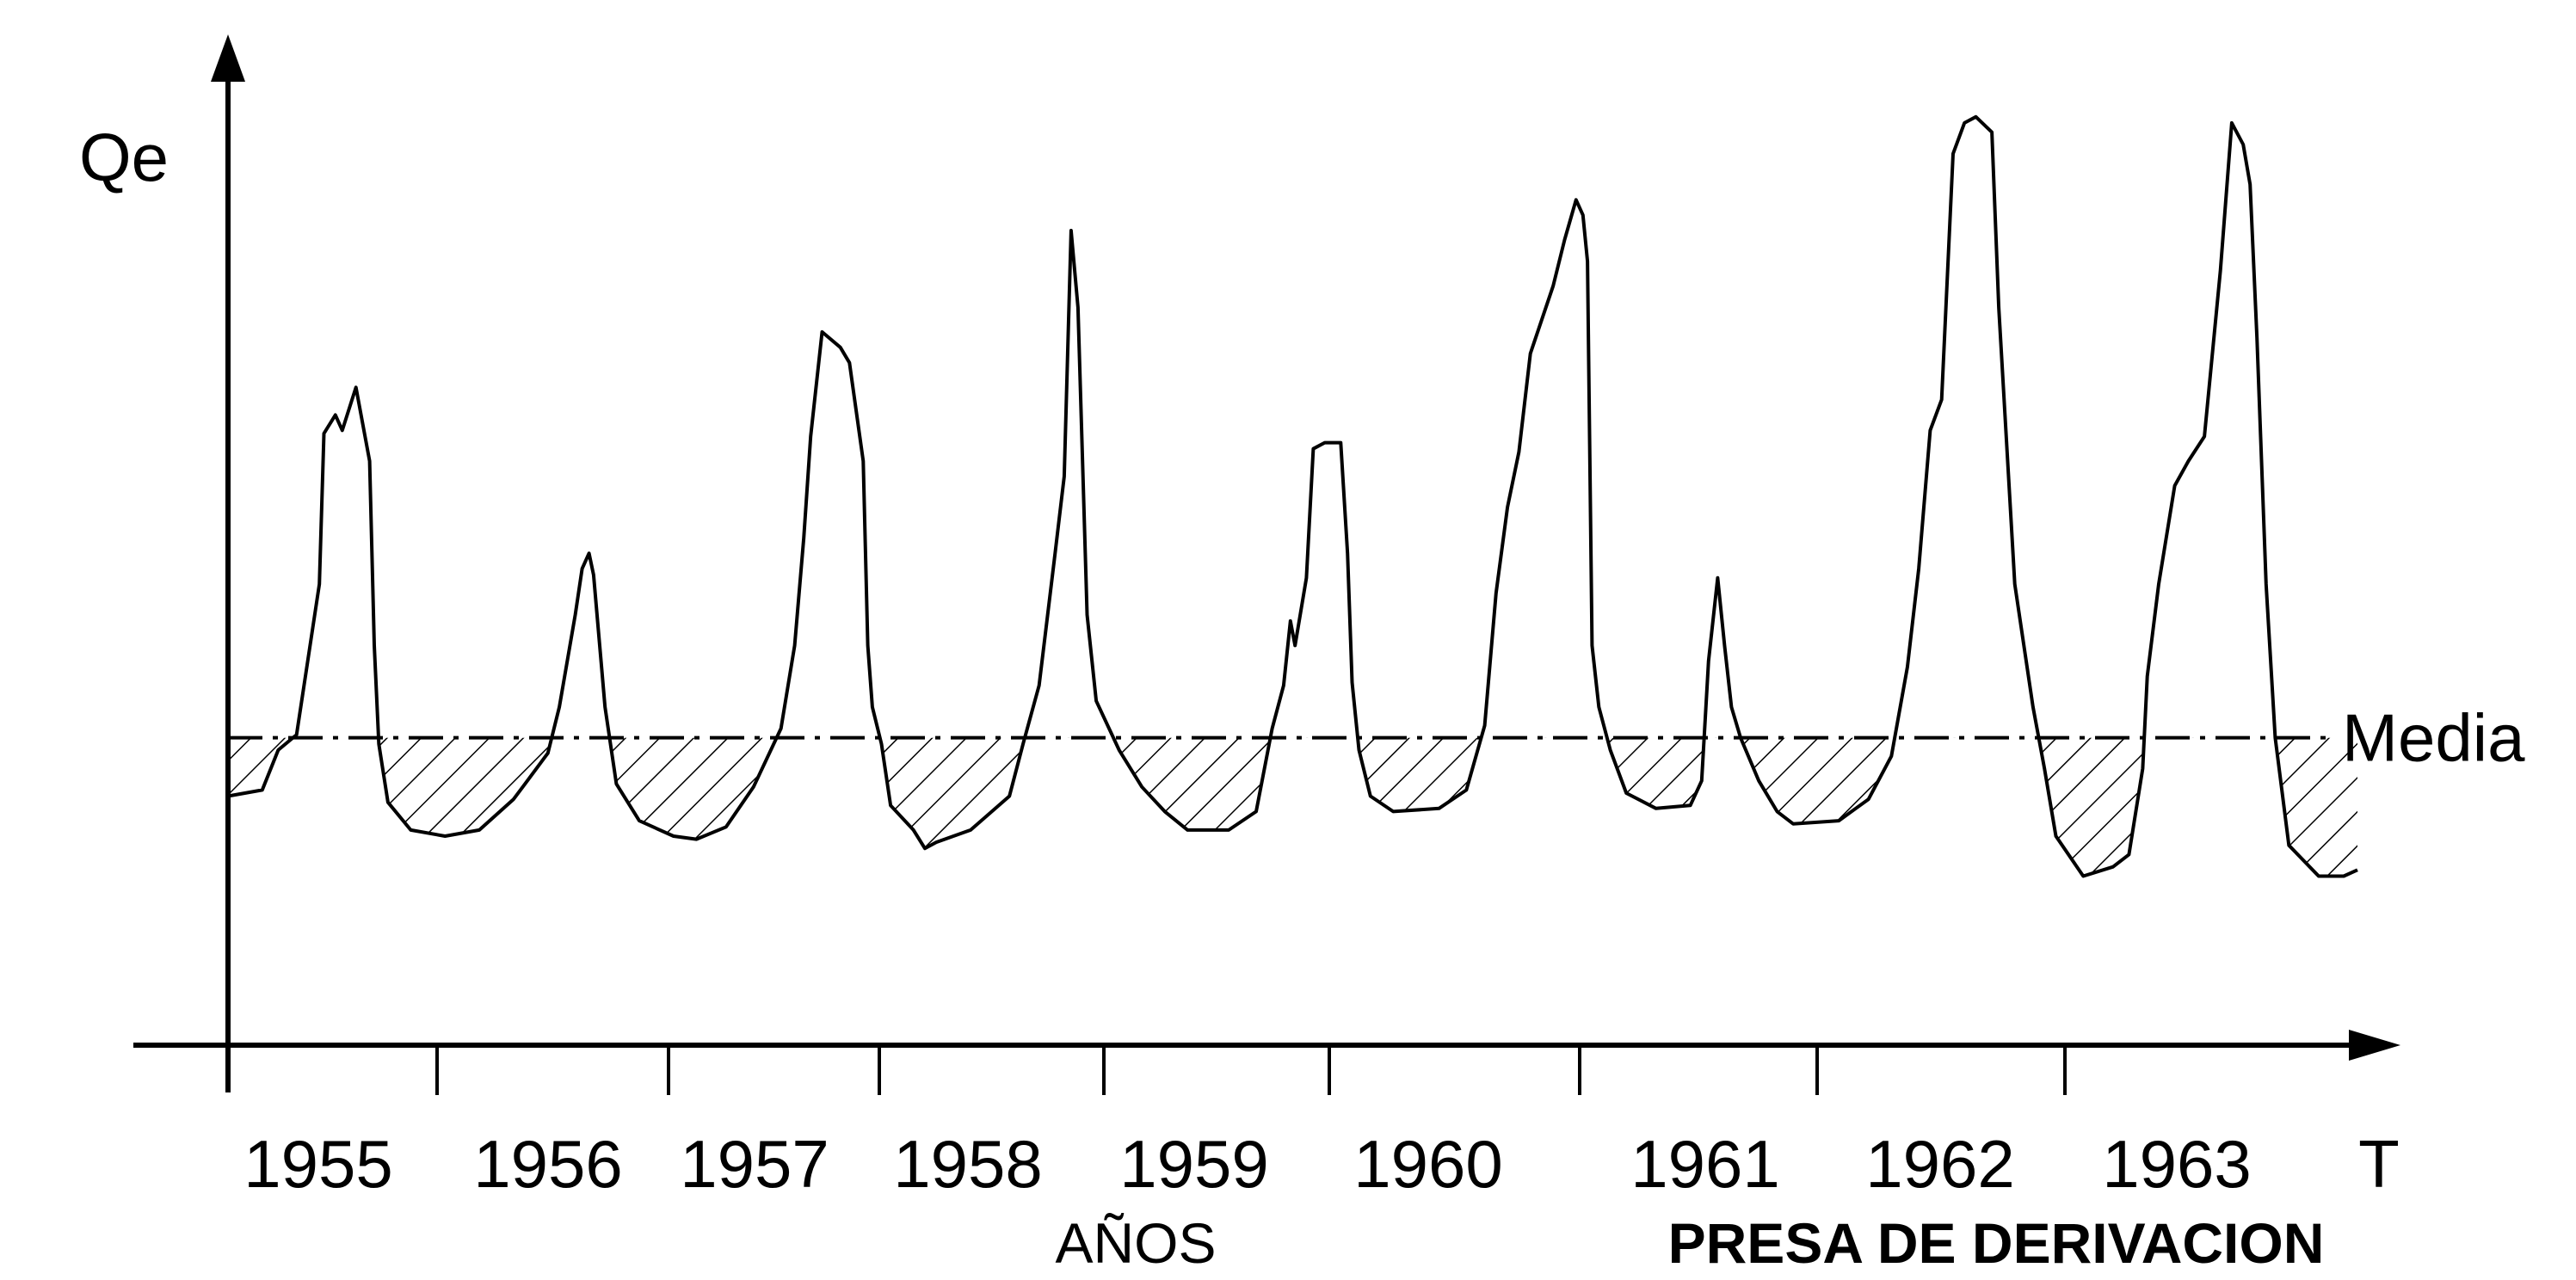  Describe the element at coordinates (1251, 1070) in the screenshot. I see `x-axis-ticks` at that location.